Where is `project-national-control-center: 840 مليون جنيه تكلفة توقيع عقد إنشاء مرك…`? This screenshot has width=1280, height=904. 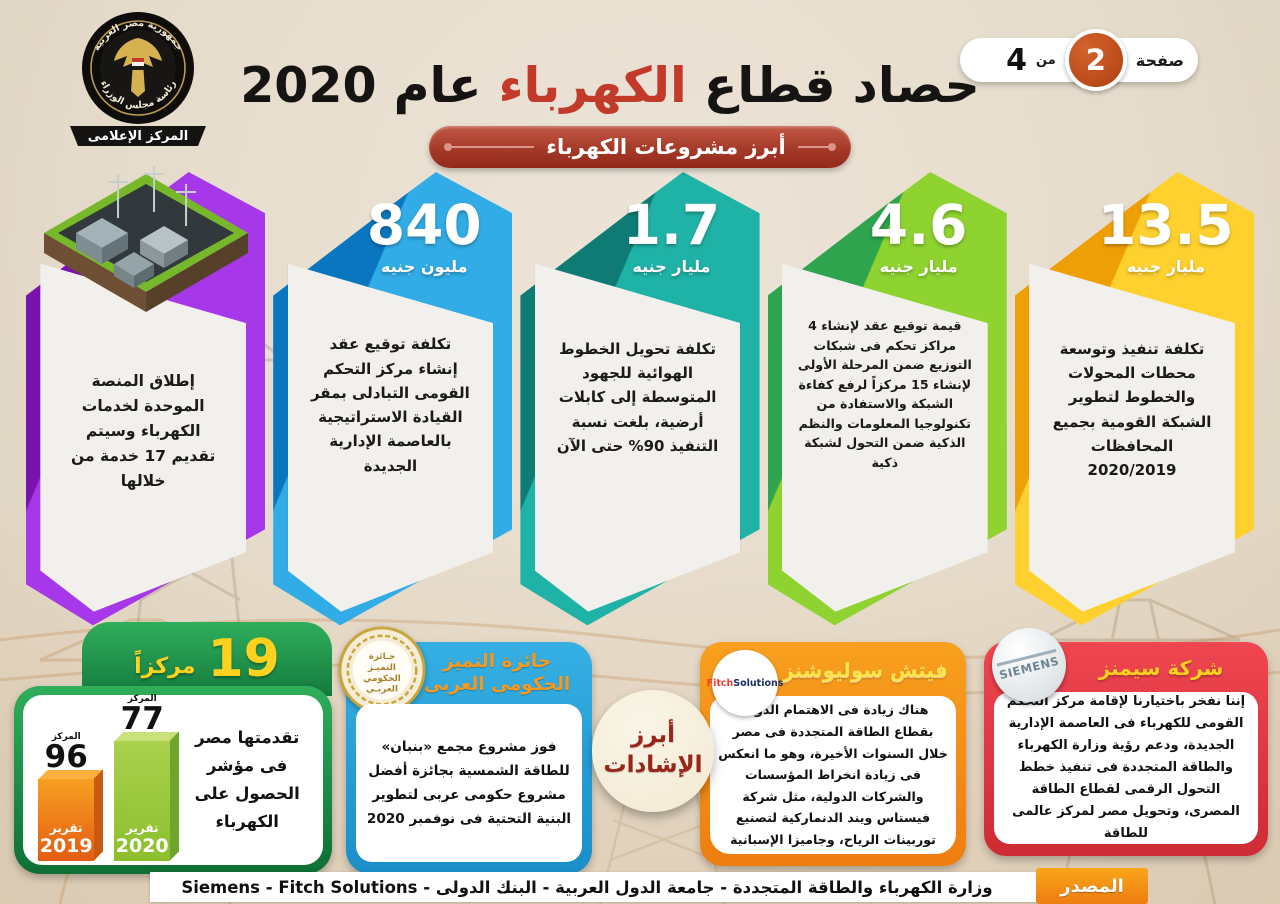 project-national-control-center: 840 مليون جنيه تكلفة توقيع عقد إنشاء مرك… is located at coordinates (393, 401).